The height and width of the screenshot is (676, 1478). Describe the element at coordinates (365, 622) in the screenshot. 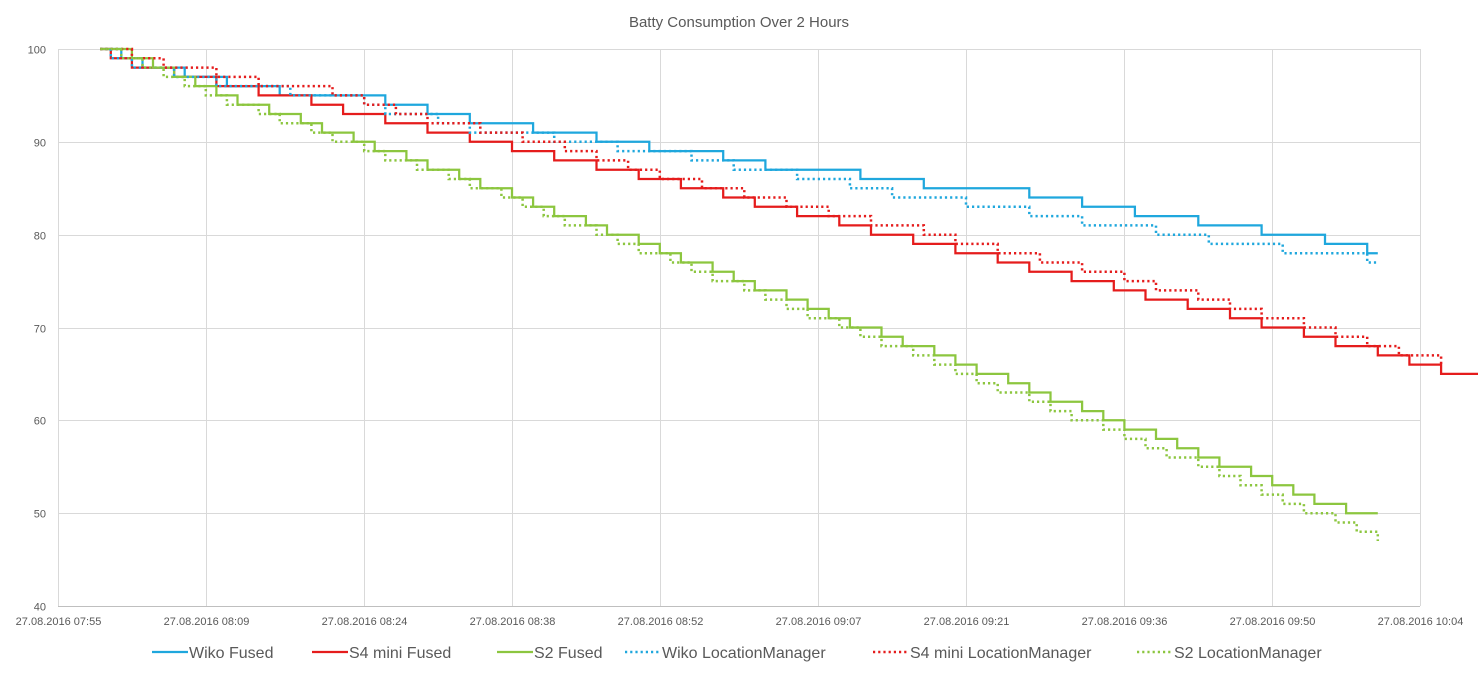

I see `x-tick-label: 27.08.2016 08:24` at that location.